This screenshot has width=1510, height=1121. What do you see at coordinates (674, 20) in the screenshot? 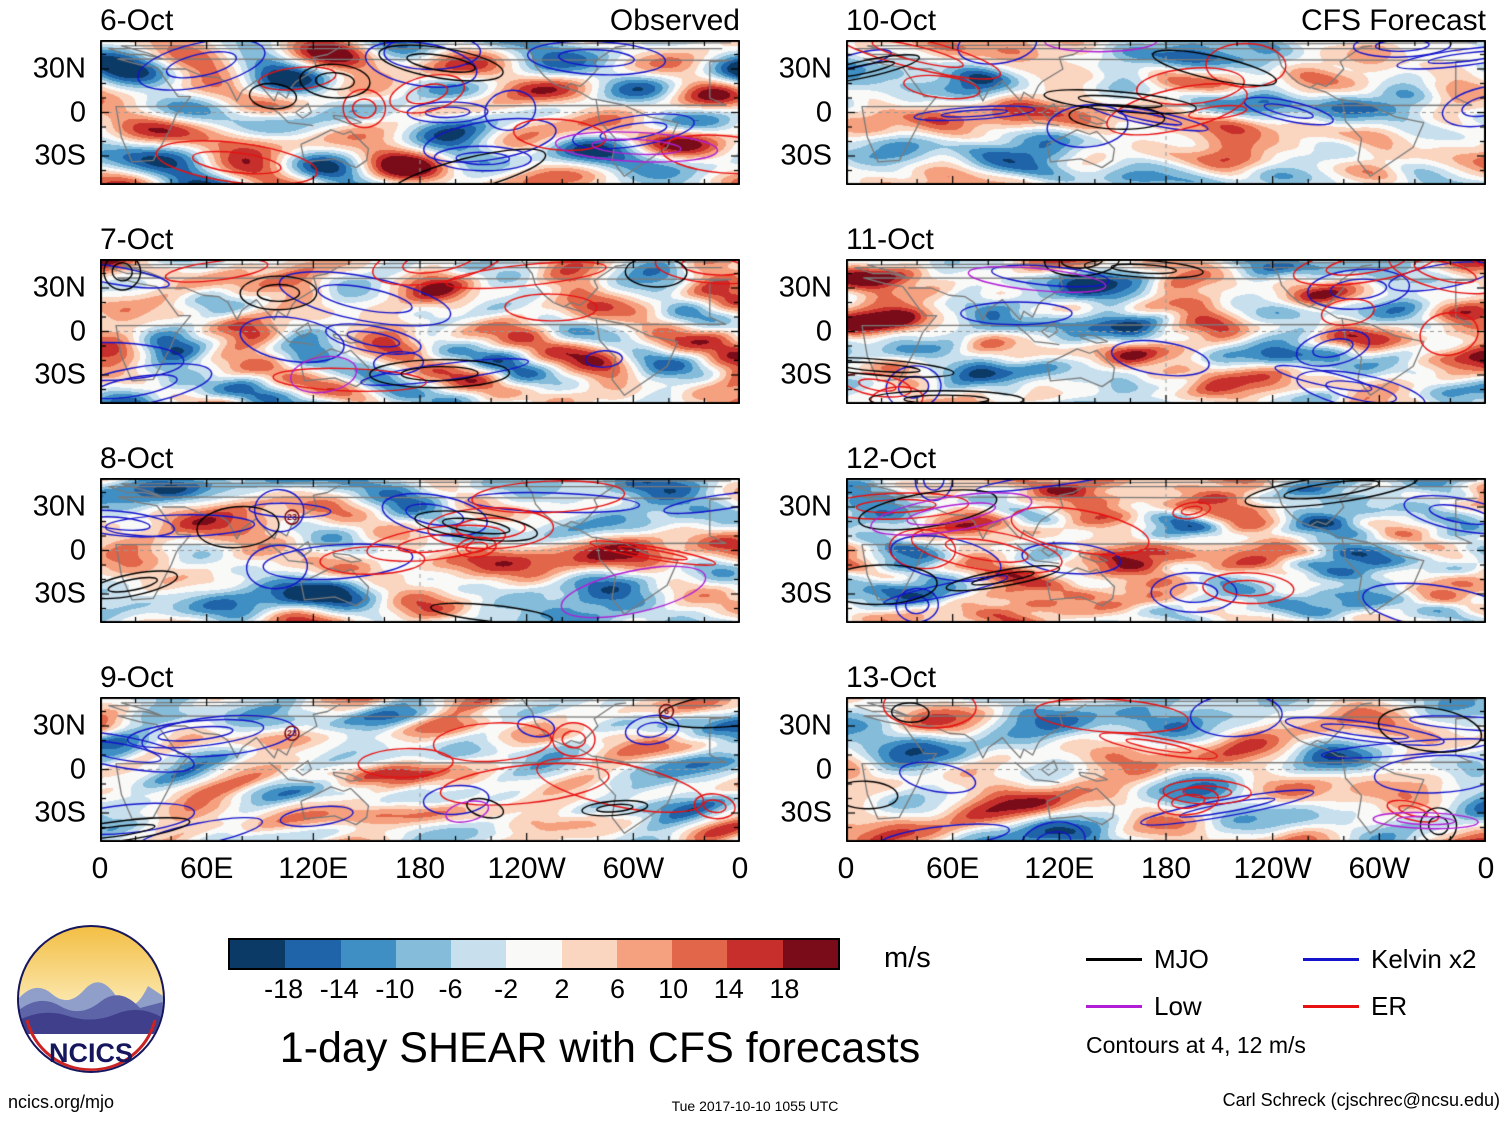
I see `observed-column-header: Observed` at bounding box center [674, 20].